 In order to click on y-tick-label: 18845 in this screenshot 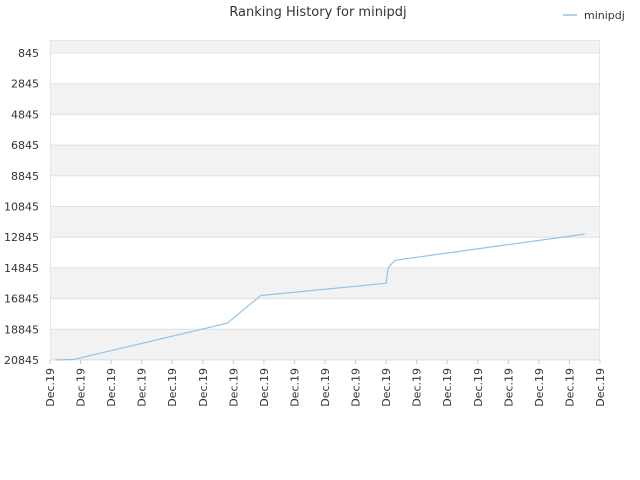, I will do `click(21, 329)`.